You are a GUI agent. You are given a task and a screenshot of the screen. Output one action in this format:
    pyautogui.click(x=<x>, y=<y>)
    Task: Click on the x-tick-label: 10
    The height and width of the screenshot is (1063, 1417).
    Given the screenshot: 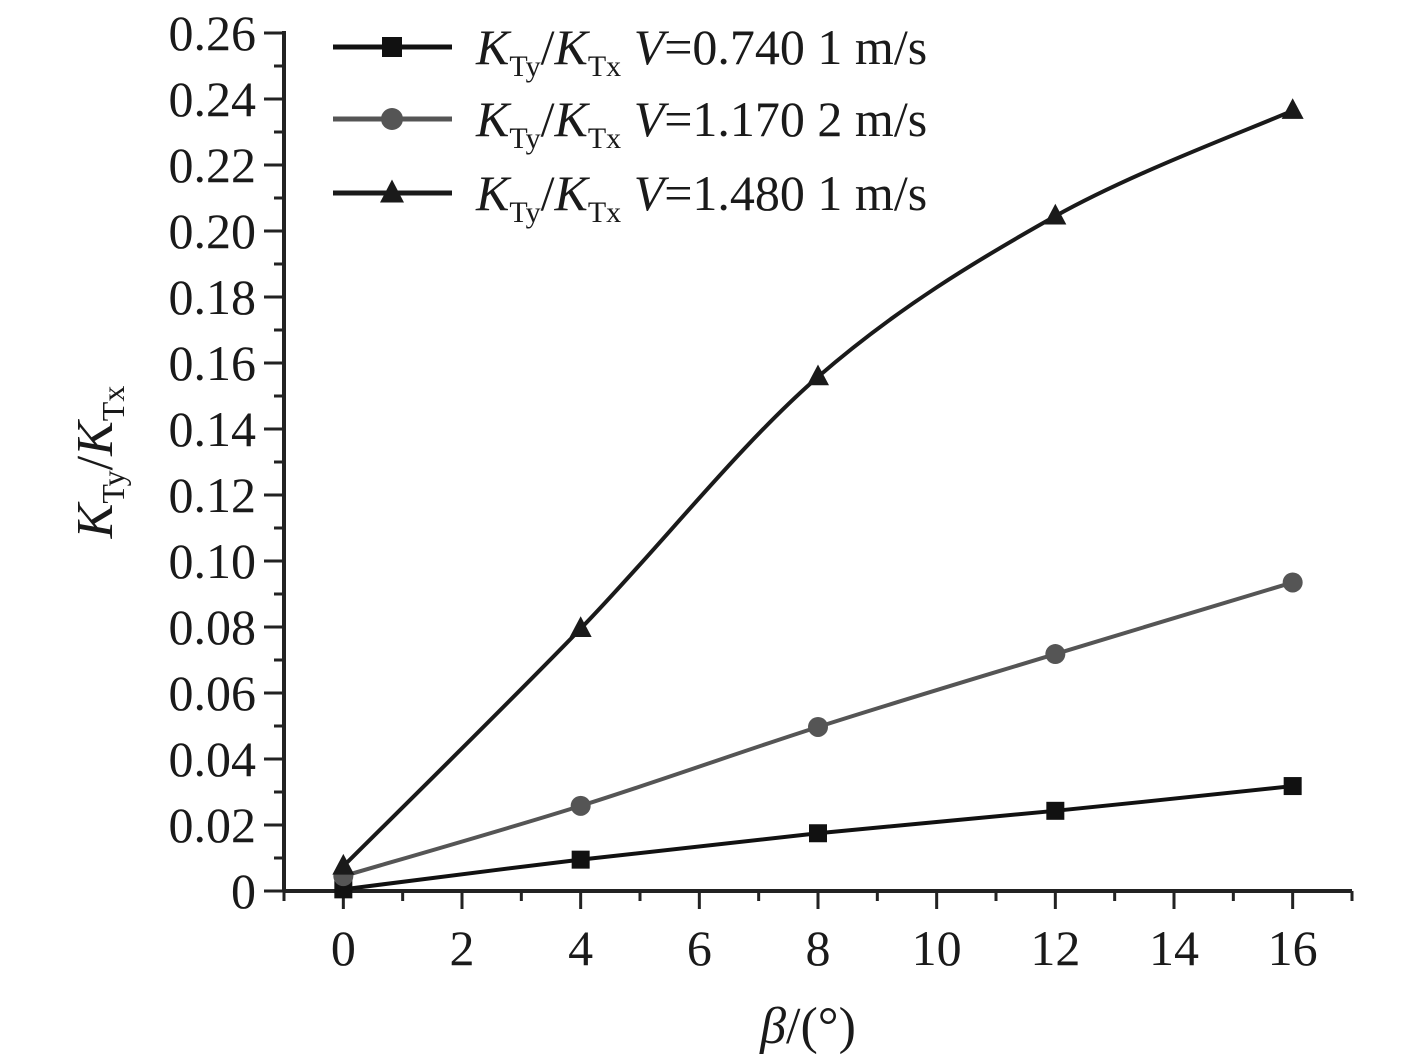 What is the action you would take?
    pyautogui.click(x=937, y=948)
    